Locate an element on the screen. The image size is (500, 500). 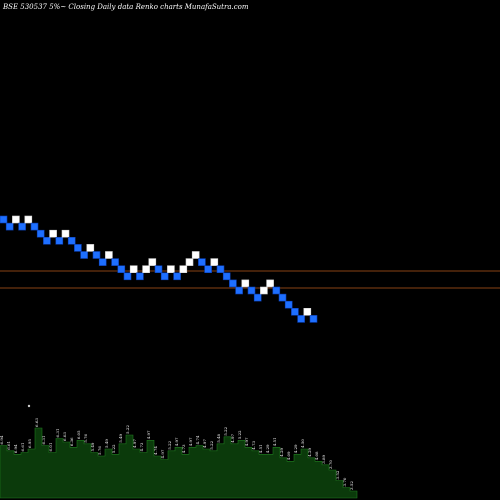
brick-value-label: 6.03 is located at coordinates (64, 436).